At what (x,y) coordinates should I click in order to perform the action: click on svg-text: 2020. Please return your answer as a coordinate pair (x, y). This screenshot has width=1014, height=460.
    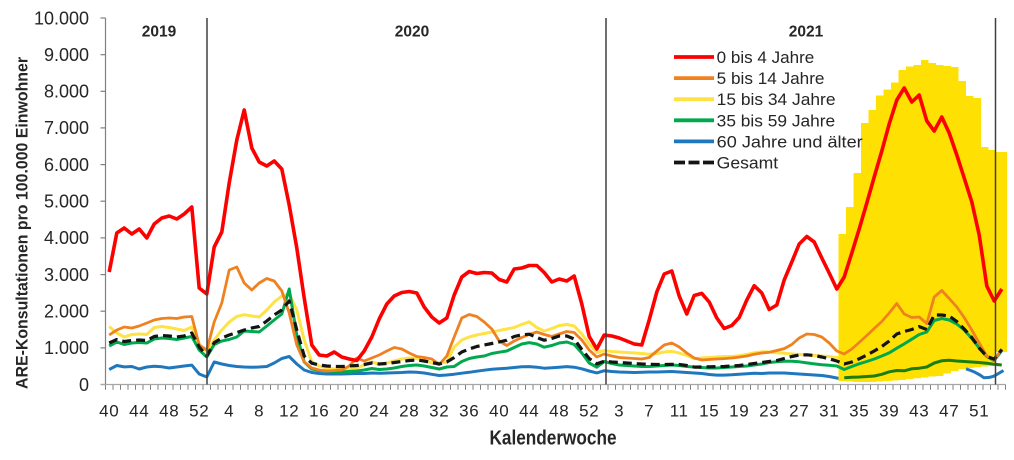
    Looking at the image, I should click on (412, 32).